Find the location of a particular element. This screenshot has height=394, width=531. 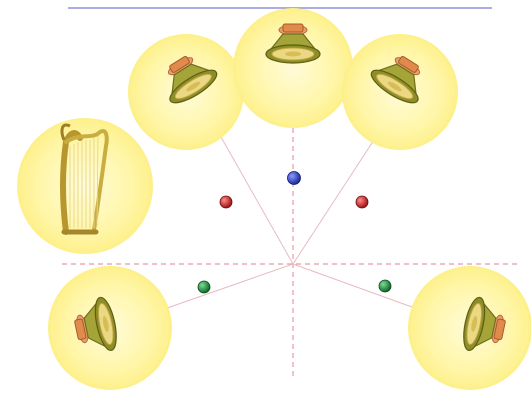

marker-front-left is located at coordinates (226, 202).